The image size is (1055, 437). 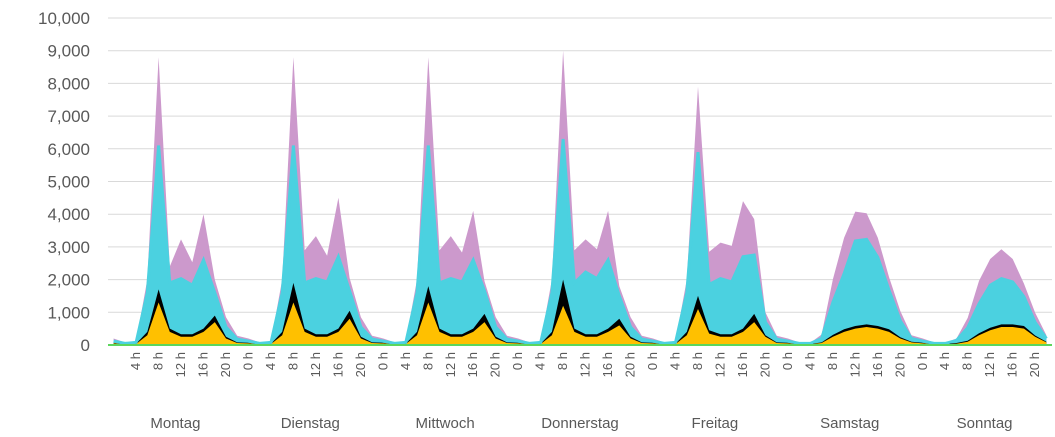 What do you see at coordinates (715, 423) in the screenshot?
I see `day-label: Freitag` at bounding box center [715, 423].